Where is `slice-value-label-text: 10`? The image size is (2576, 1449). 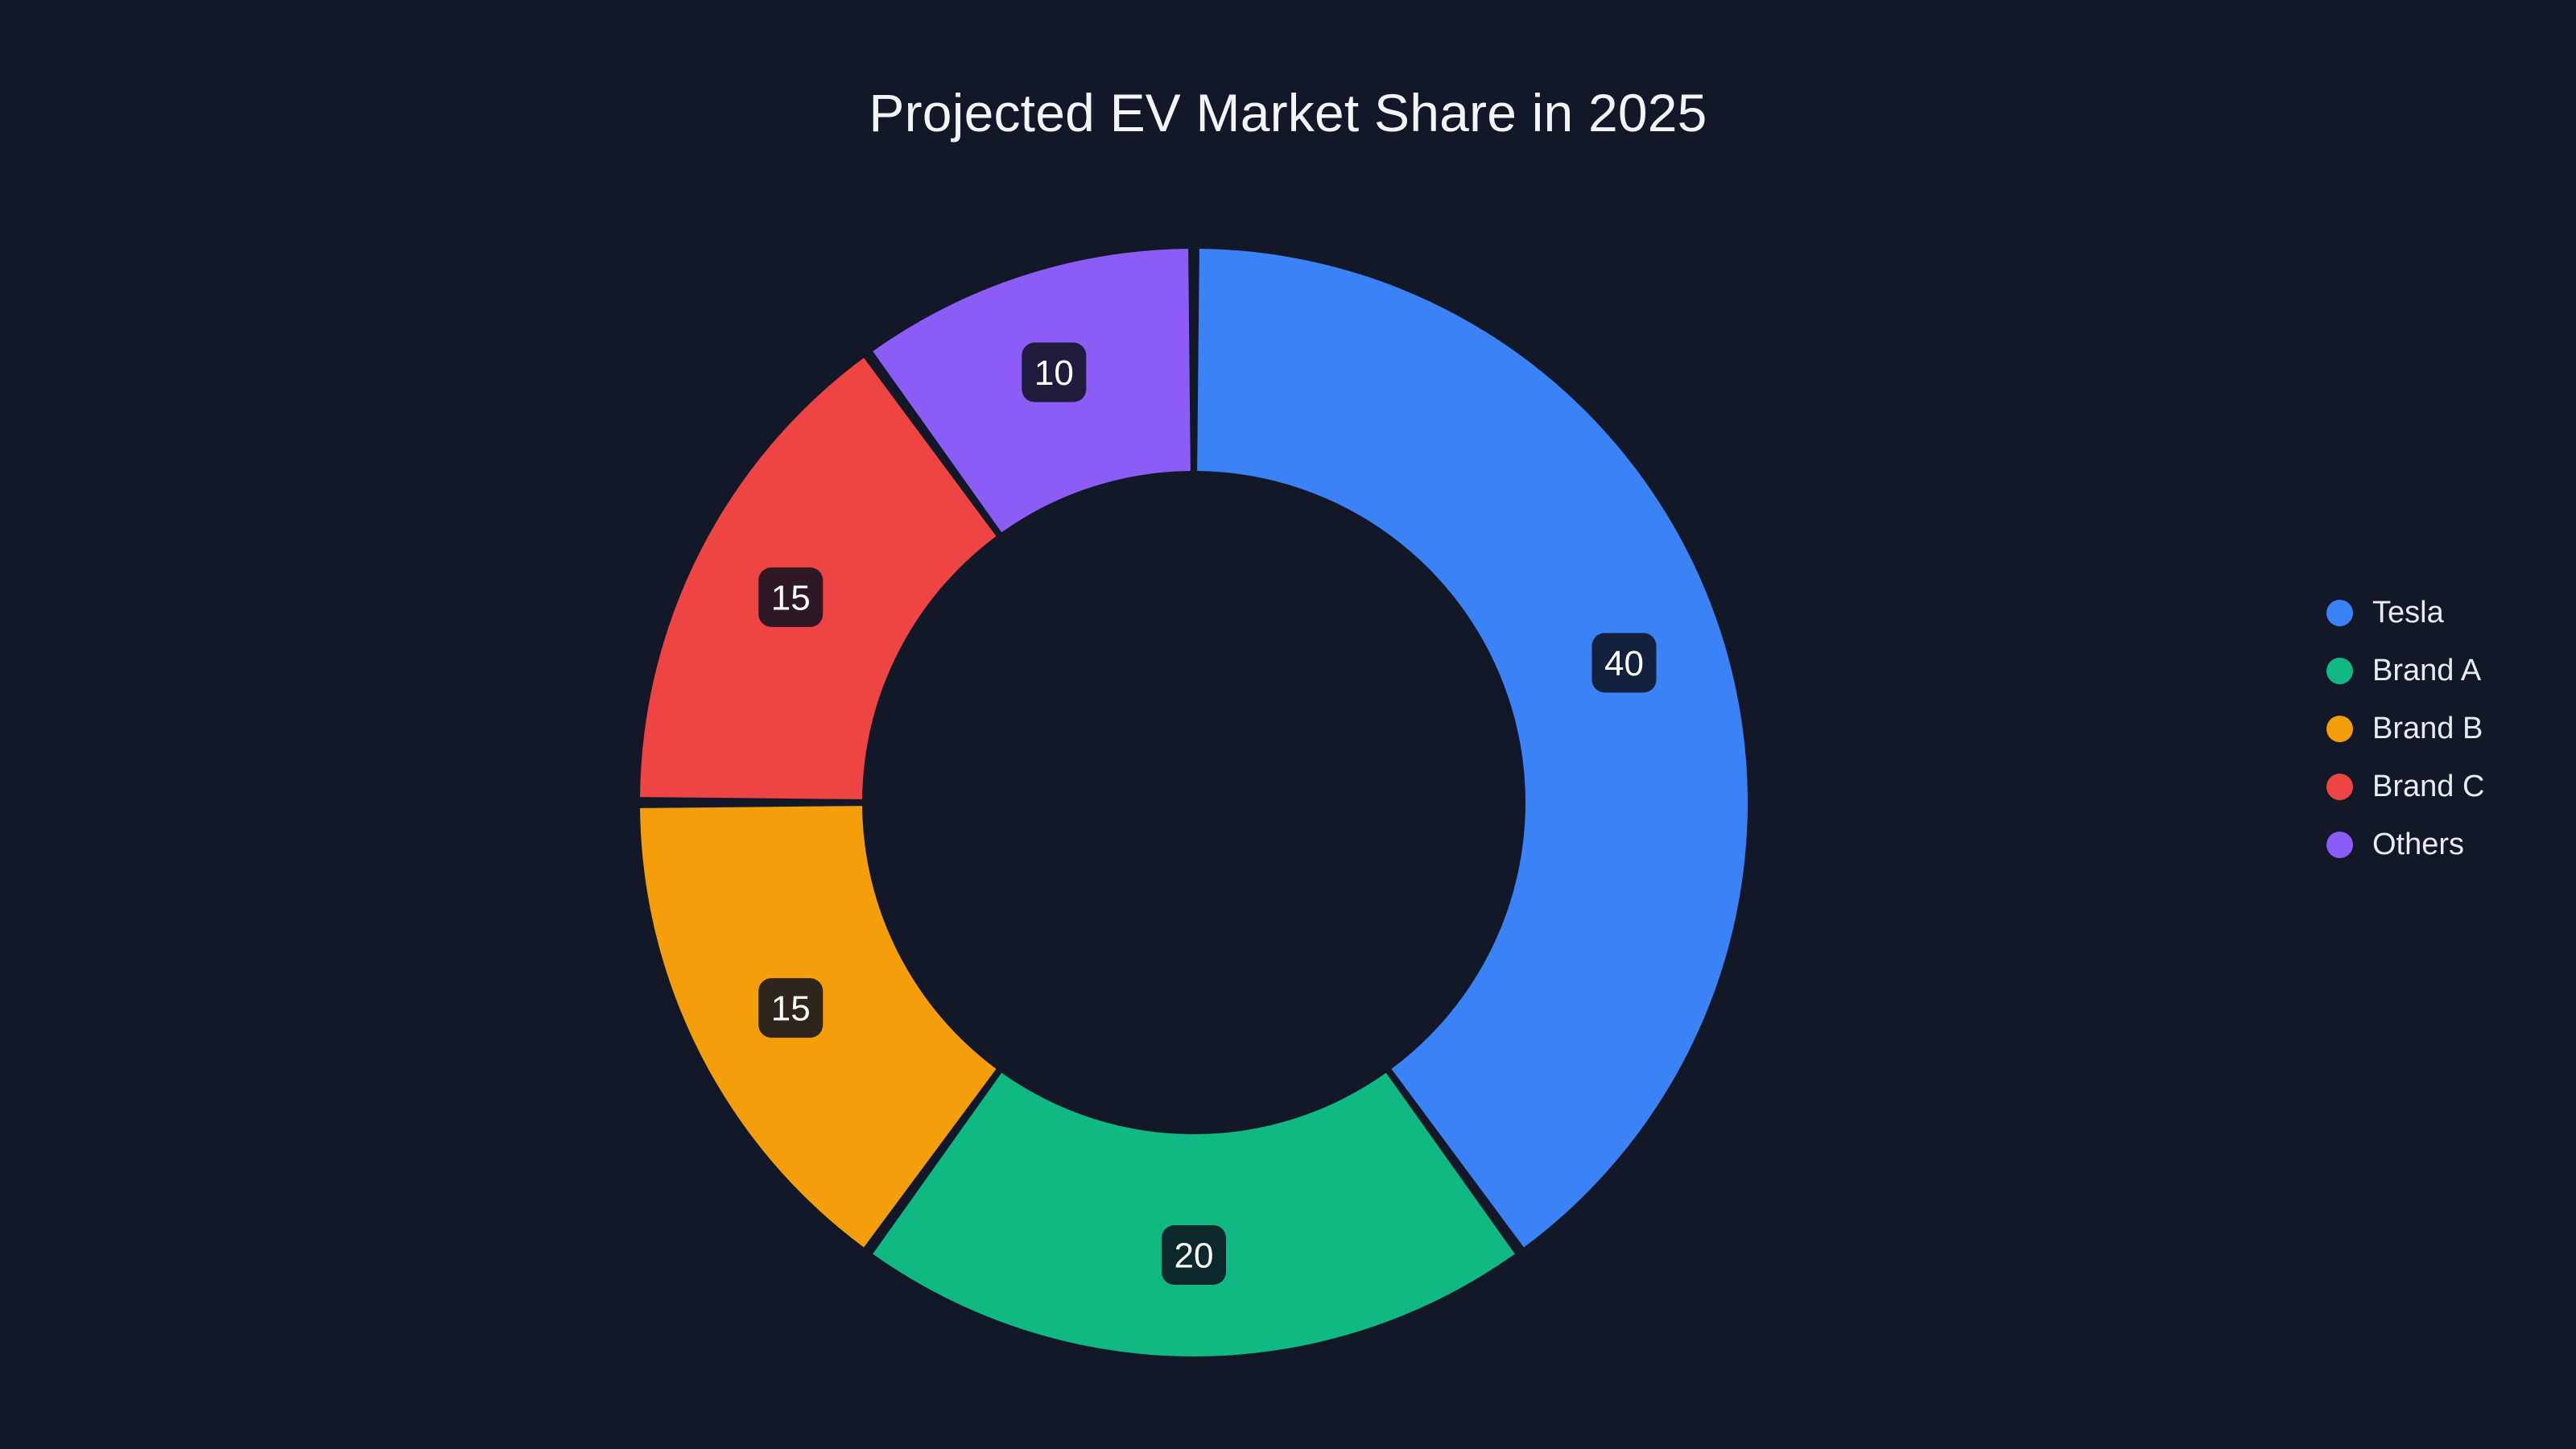
slice-value-label-text: 10 is located at coordinates (1054, 373).